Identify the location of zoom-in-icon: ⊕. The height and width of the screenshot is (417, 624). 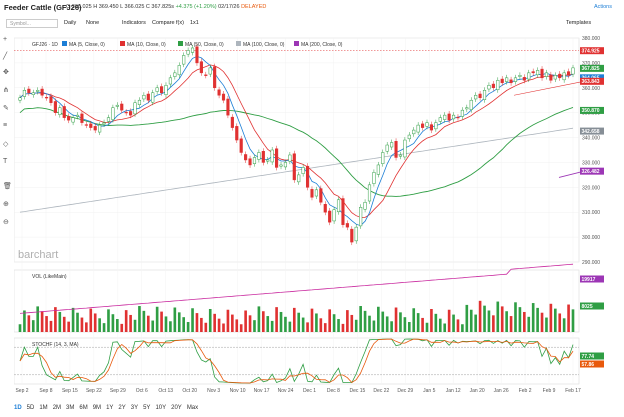
(6, 204).